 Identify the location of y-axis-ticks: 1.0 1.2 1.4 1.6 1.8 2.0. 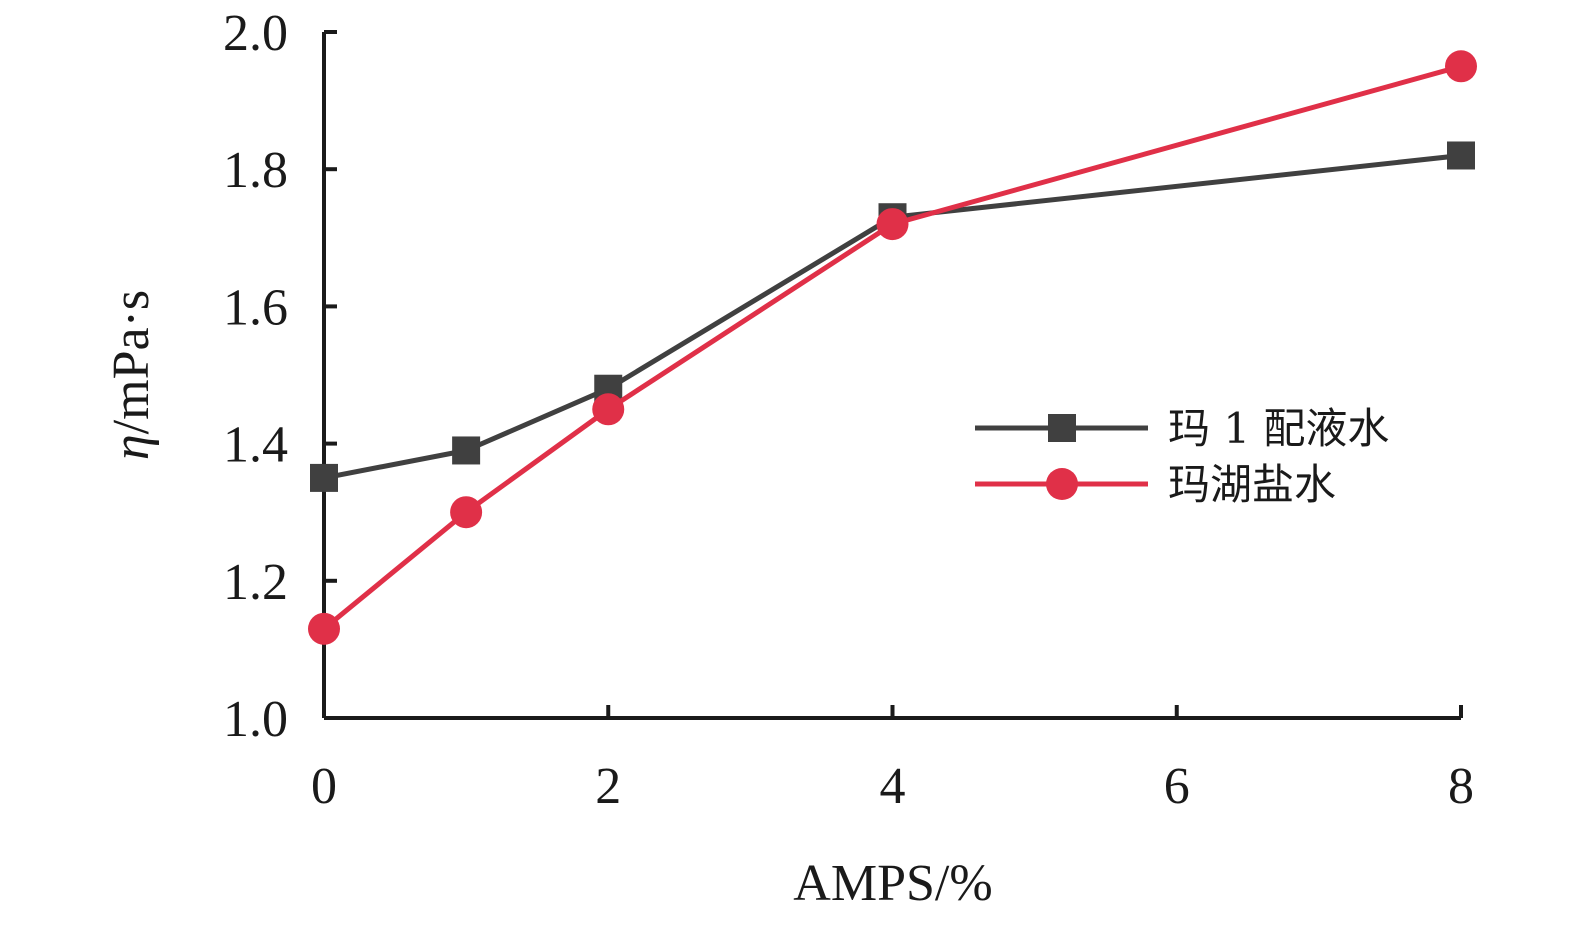
(280, 376).